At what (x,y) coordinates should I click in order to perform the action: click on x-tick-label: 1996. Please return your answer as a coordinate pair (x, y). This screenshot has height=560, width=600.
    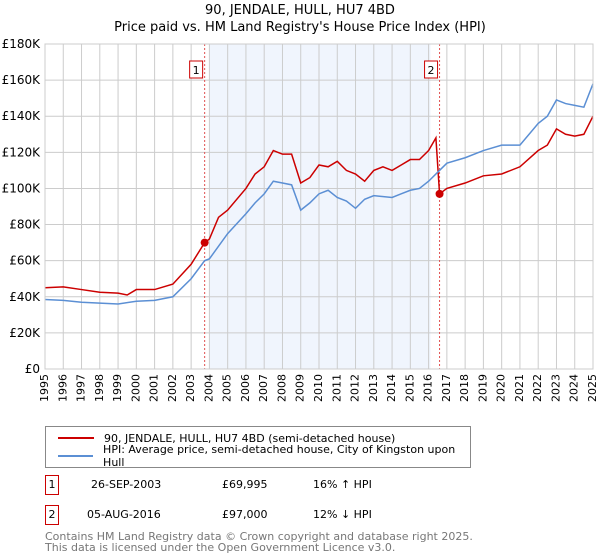
    Looking at the image, I should click on (62, 388).